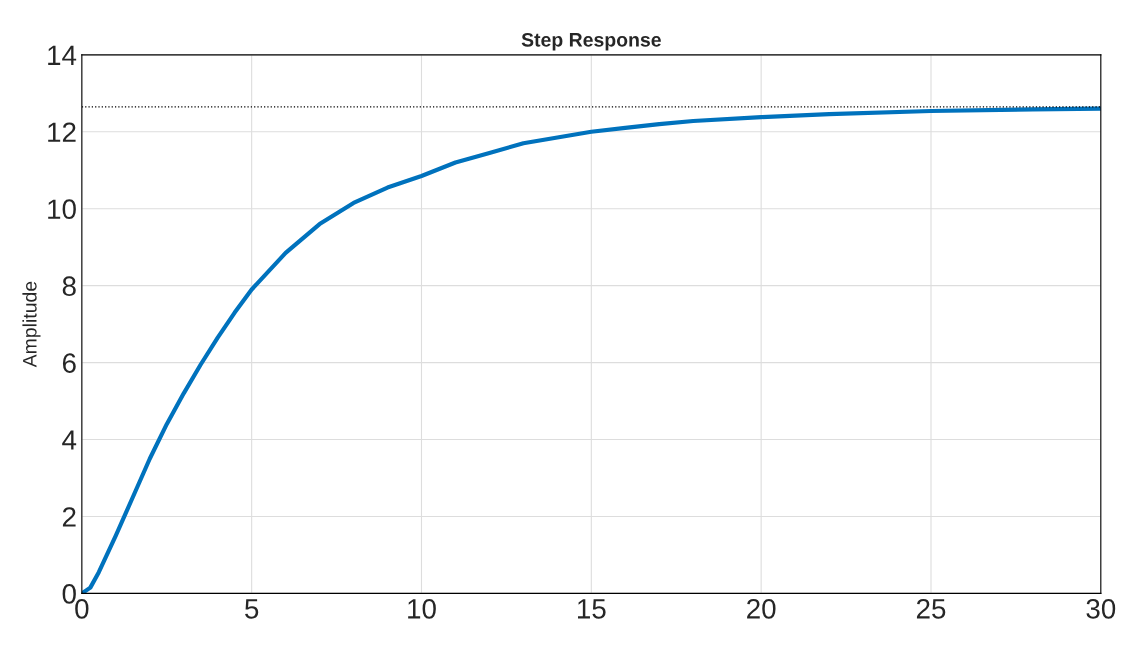 The height and width of the screenshot is (645, 1121). What do you see at coordinates (69, 594) in the screenshot?
I see `y-tick-label: 0` at bounding box center [69, 594].